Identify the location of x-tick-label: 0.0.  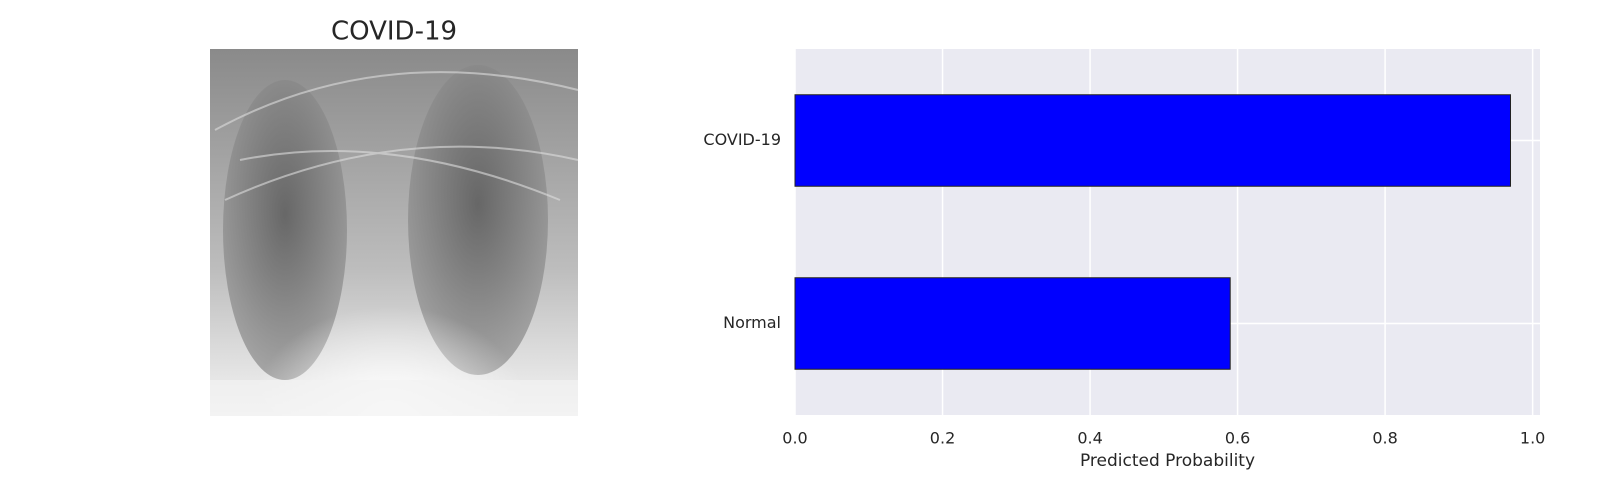
(794, 438).